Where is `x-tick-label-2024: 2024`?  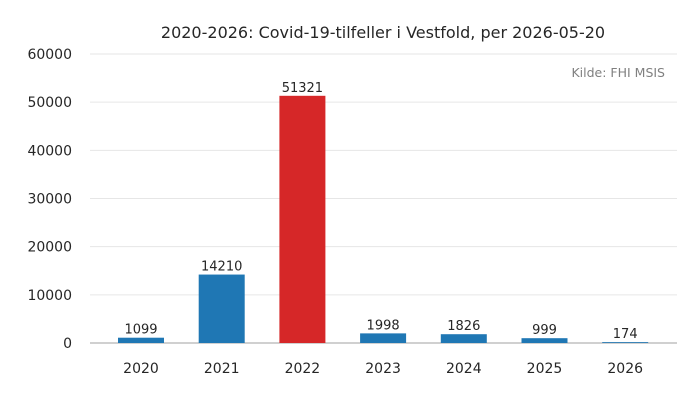
x-tick-label-2024: 2024 is located at coordinates (464, 369).